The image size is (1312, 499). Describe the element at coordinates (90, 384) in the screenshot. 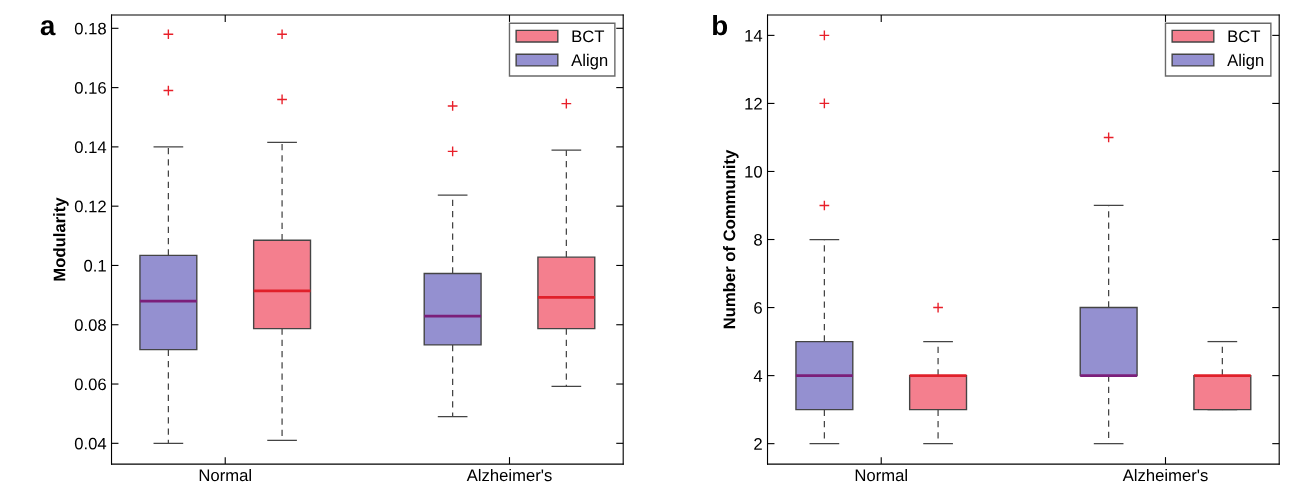

I see `y-tick-label: 0.06` at that location.